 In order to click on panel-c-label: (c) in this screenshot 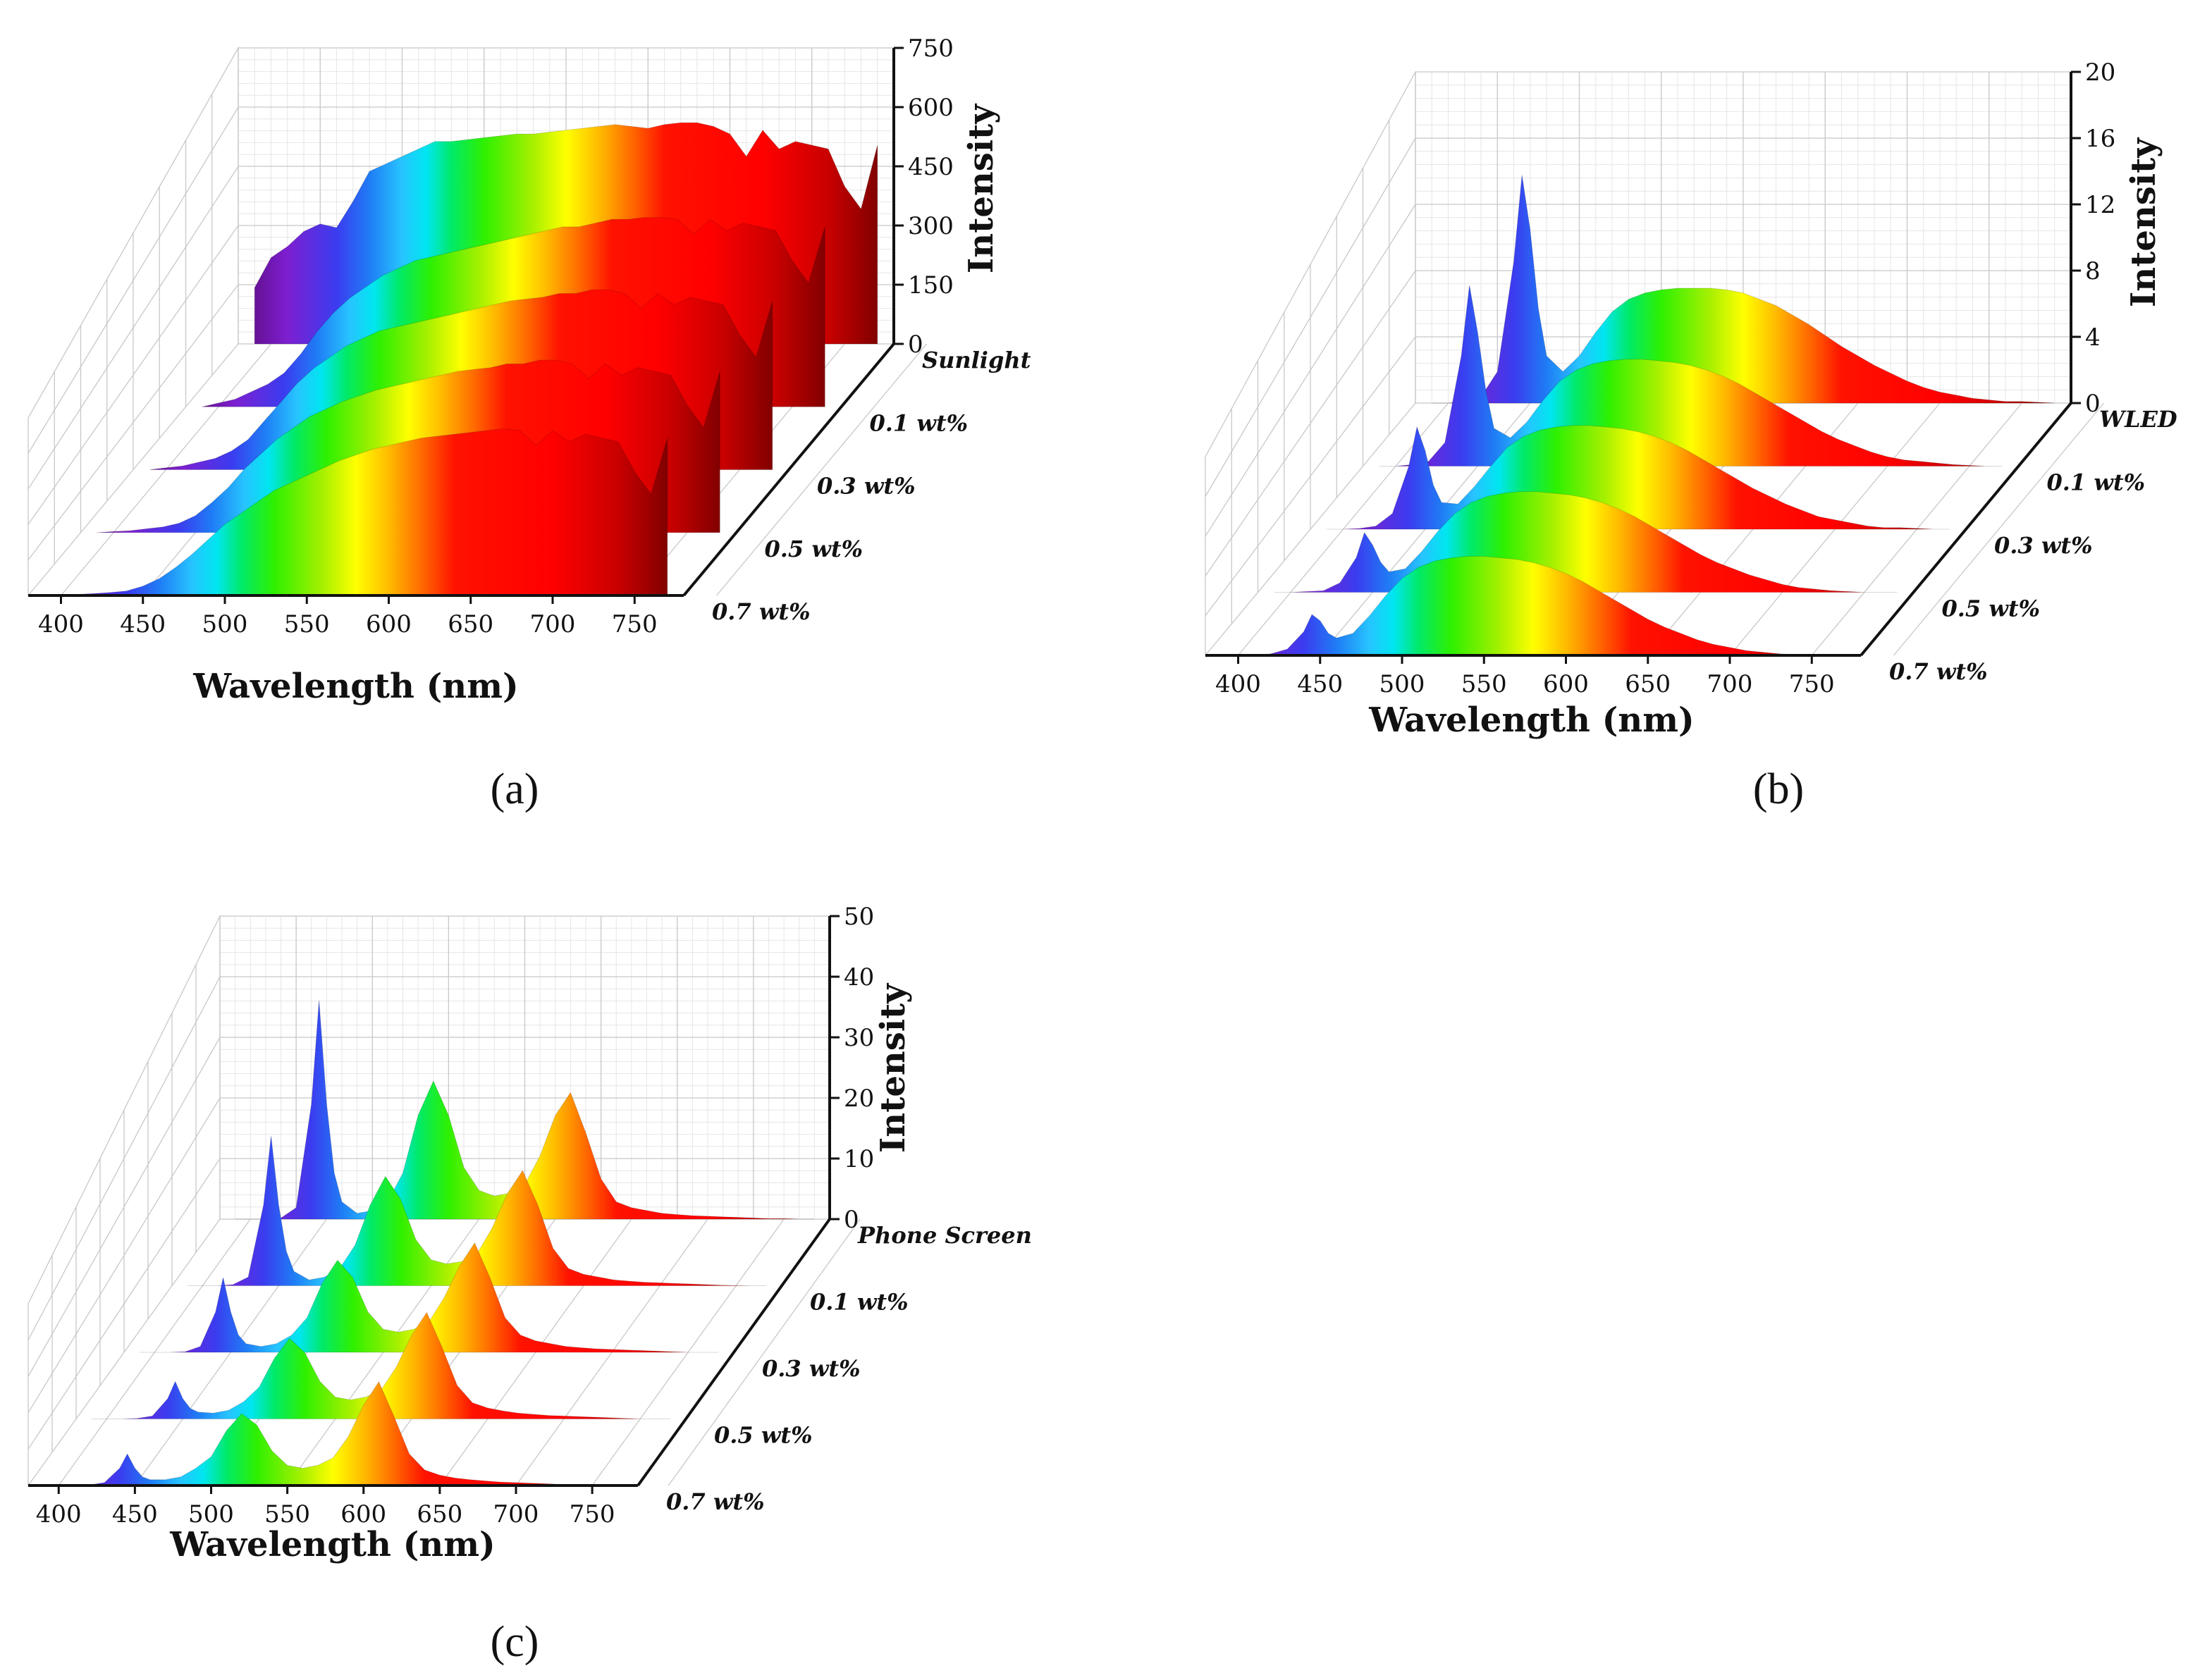, I will do `click(515, 1642)`.